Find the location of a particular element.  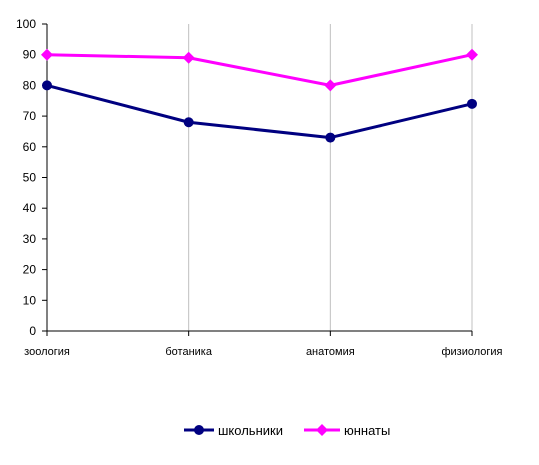

legend-item: юннаты is located at coordinates (347, 430).